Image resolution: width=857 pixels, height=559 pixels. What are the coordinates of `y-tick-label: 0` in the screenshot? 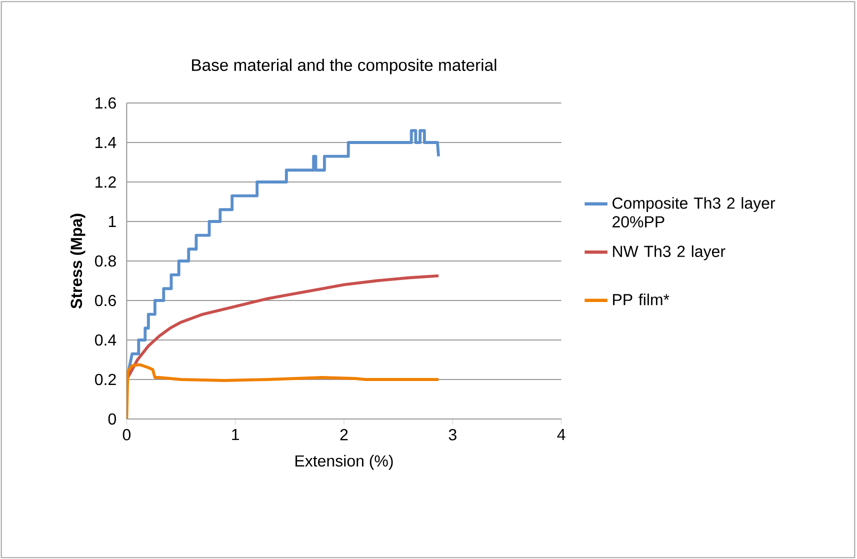 It's located at (112, 419).